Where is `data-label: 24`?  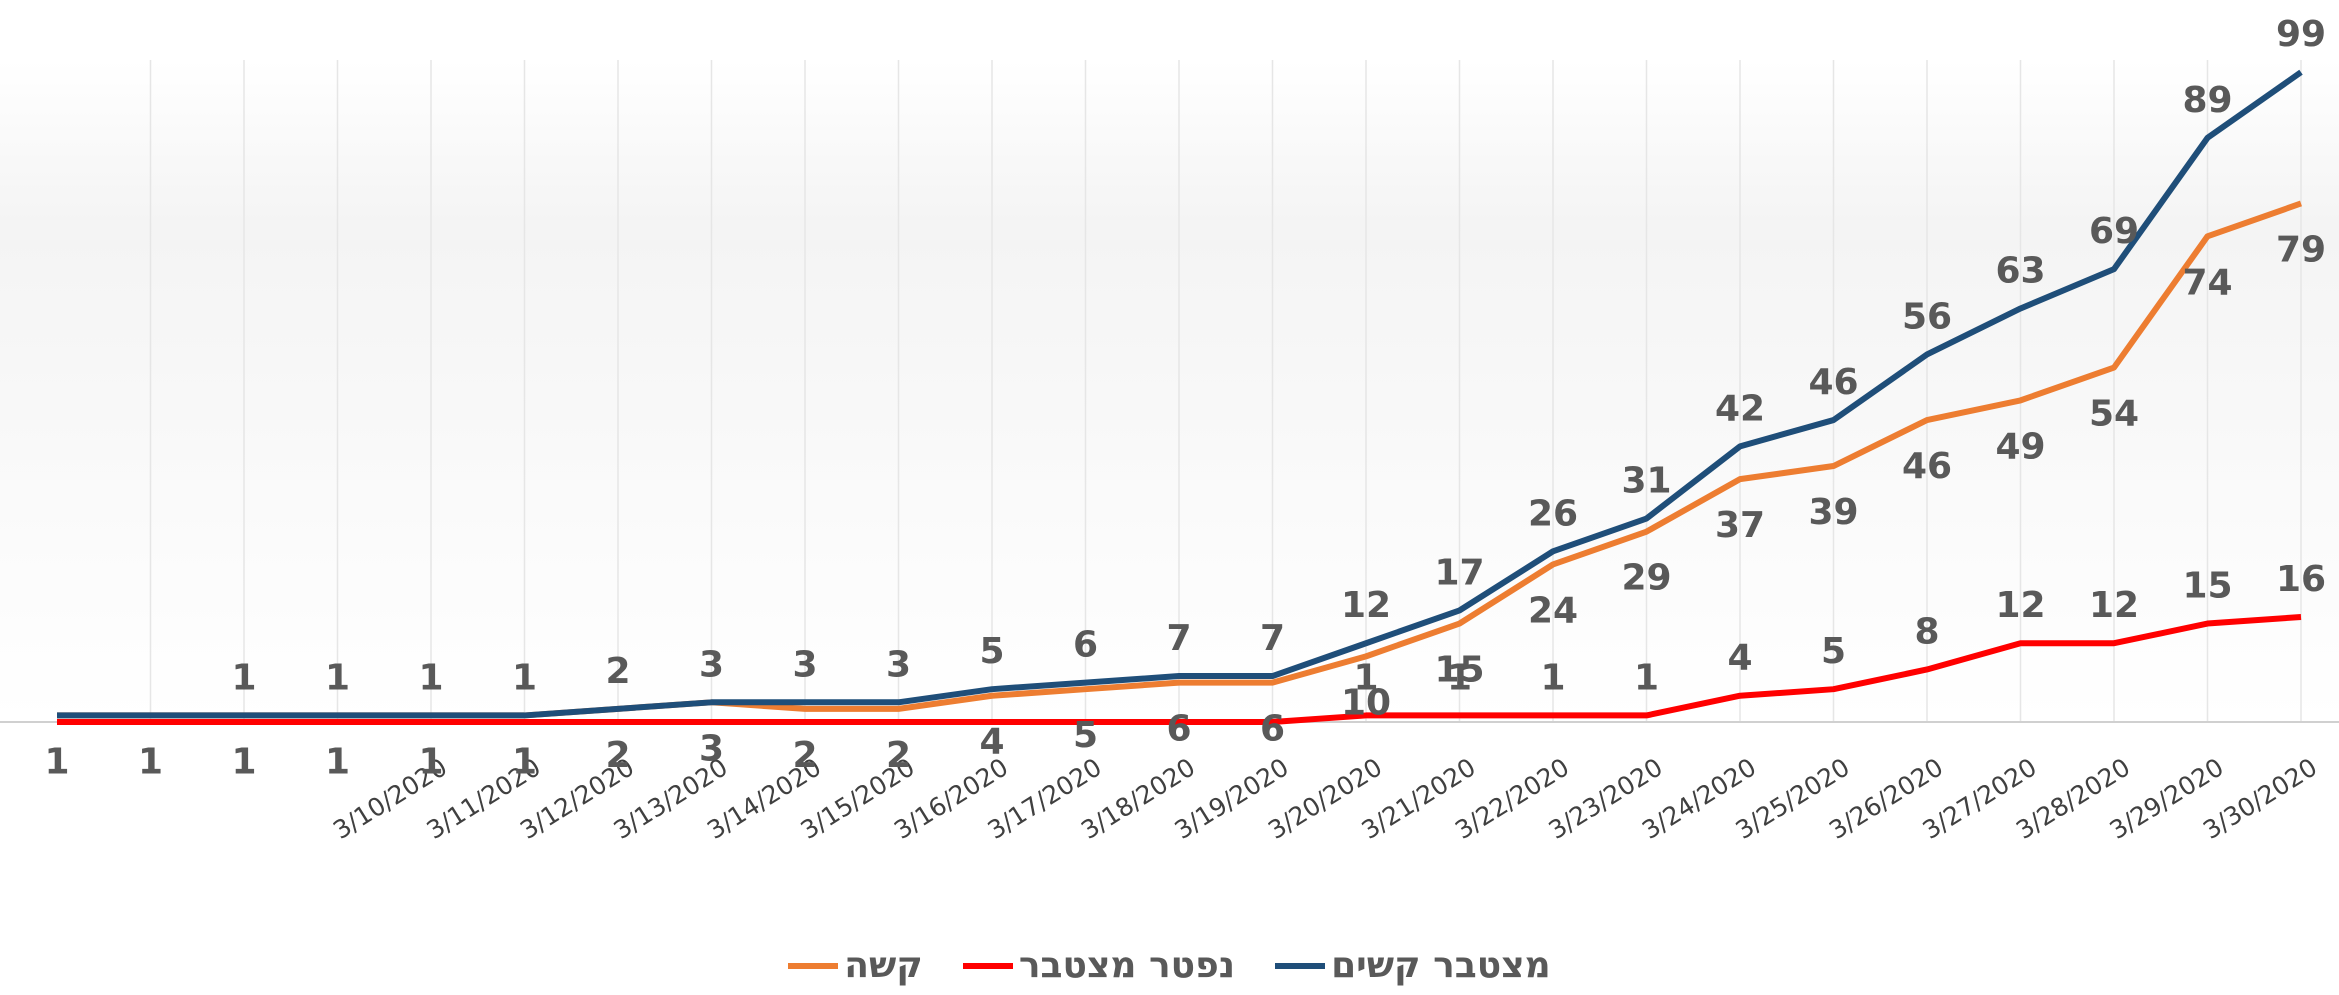
data-label: 24 is located at coordinates (1553, 610).